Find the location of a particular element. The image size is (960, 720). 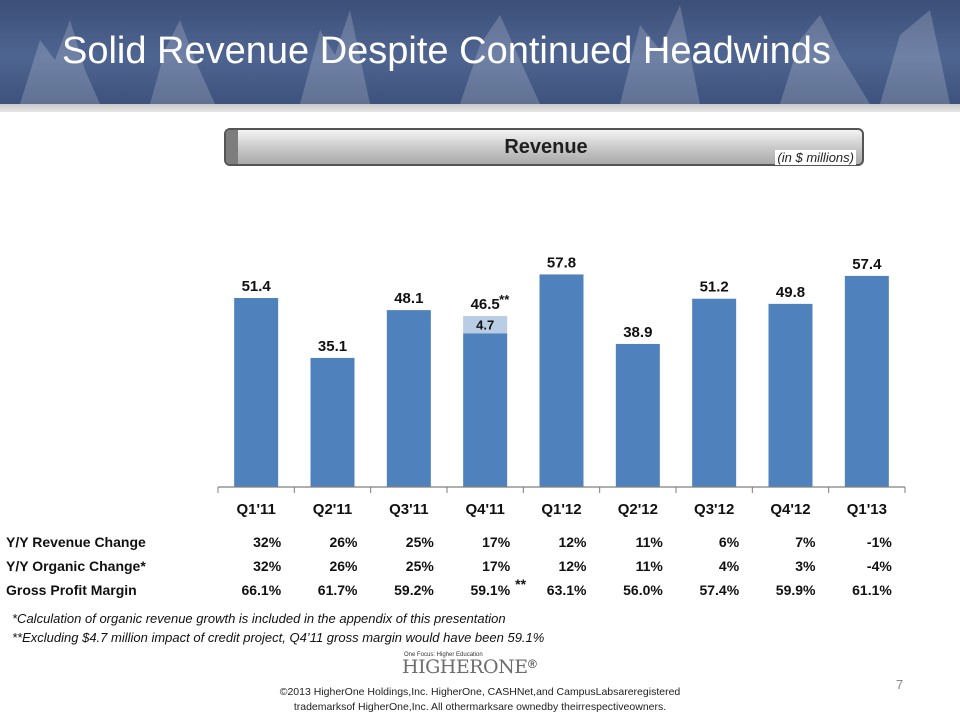

metrics-cell: 66.1% is located at coordinates (261, 590).